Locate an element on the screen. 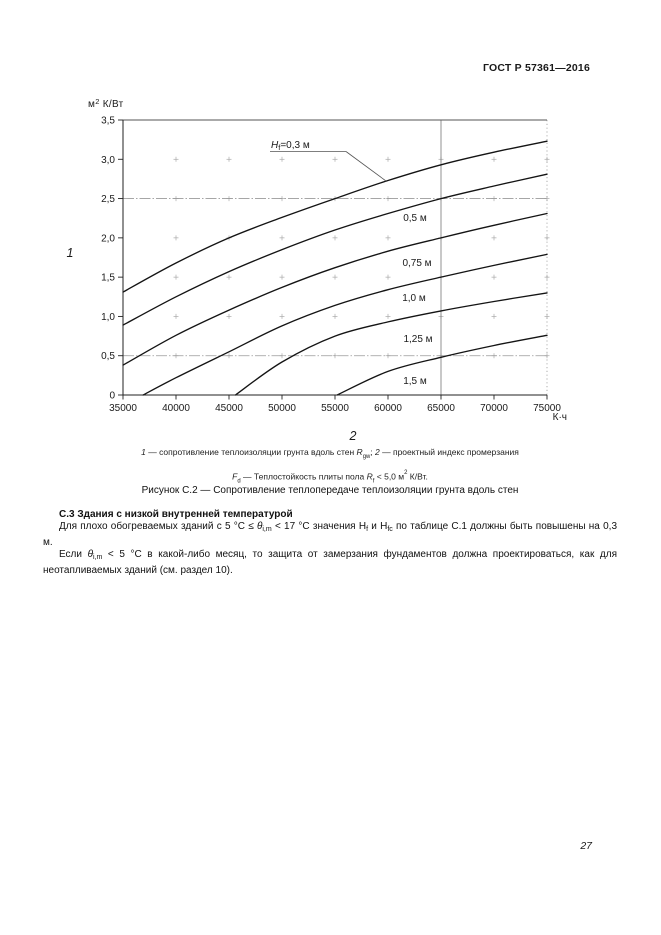 The width and height of the screenshot is (661, 935). curve-label: 1,25 м is located at coordinates (417, 339).